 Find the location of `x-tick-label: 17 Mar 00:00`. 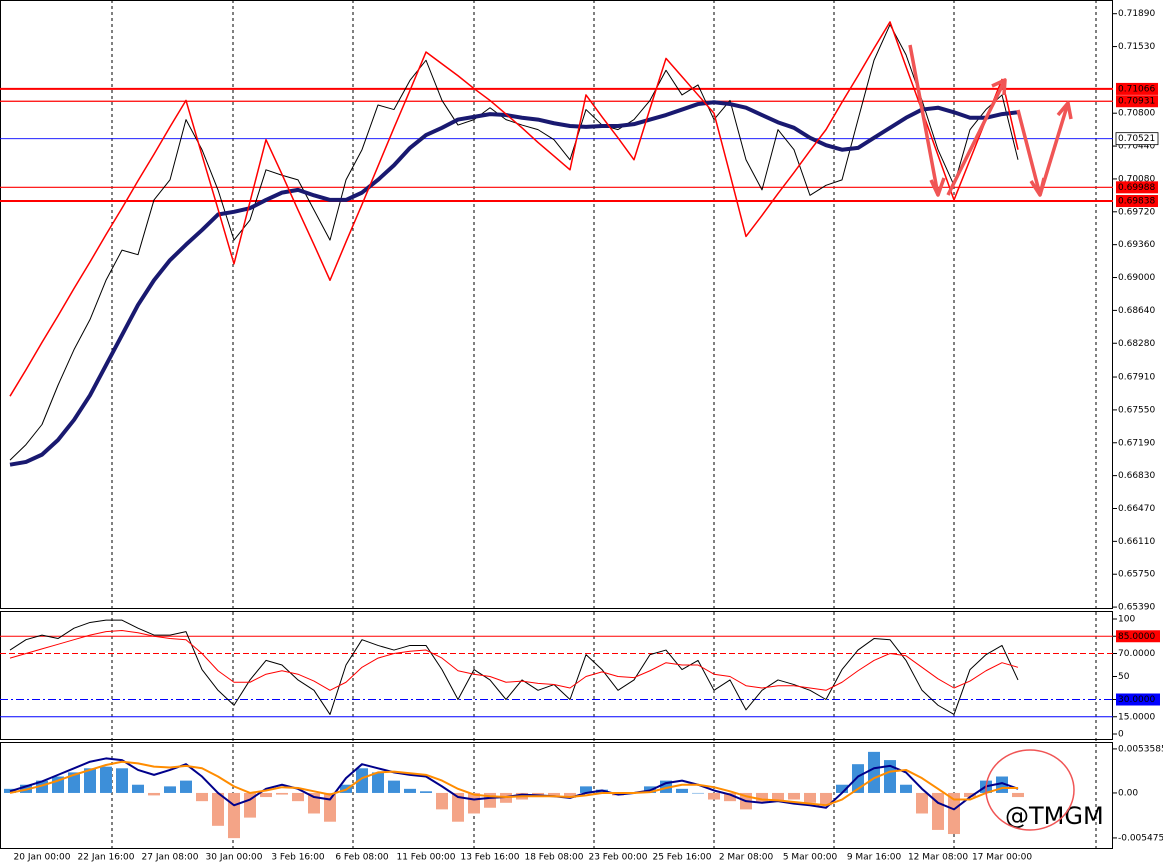

x-tick-label: 17 Mar 00:00 is located at coordinates (1002, 858).